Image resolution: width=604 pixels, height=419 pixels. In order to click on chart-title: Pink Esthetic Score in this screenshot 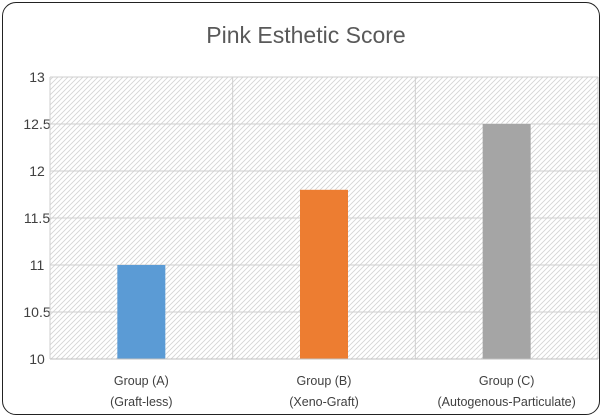, I will do `click(305, 35)`.